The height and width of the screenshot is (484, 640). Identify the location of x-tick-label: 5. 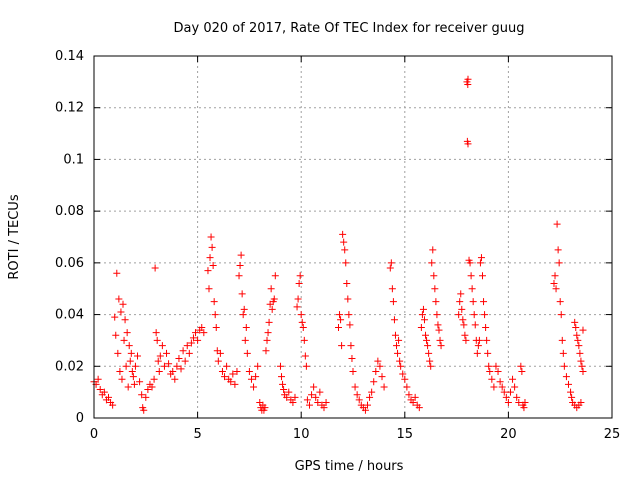
(197, 434).